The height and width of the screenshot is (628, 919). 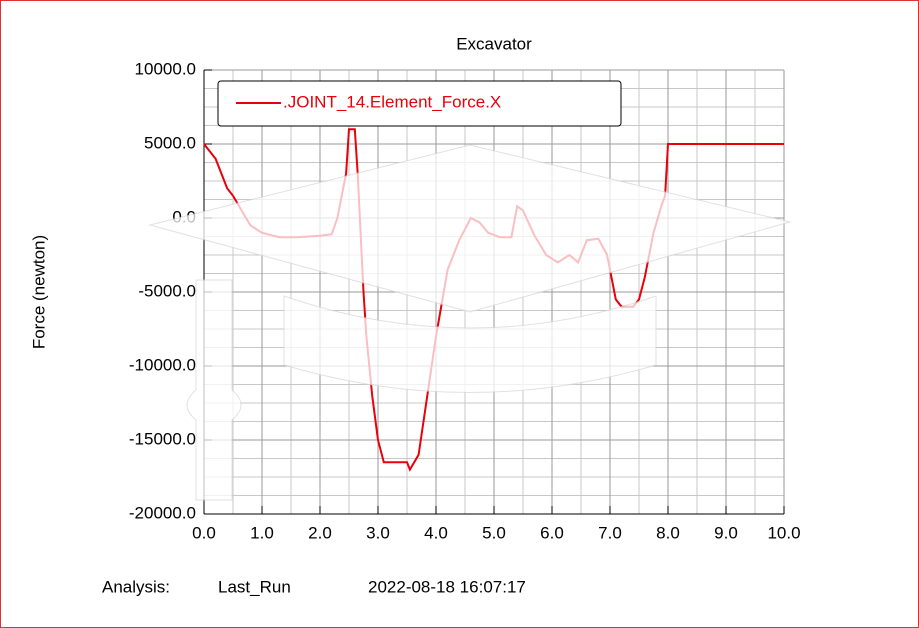 I want to click on footer-analysis-label: Analysis:, so click(x=136, y=586).